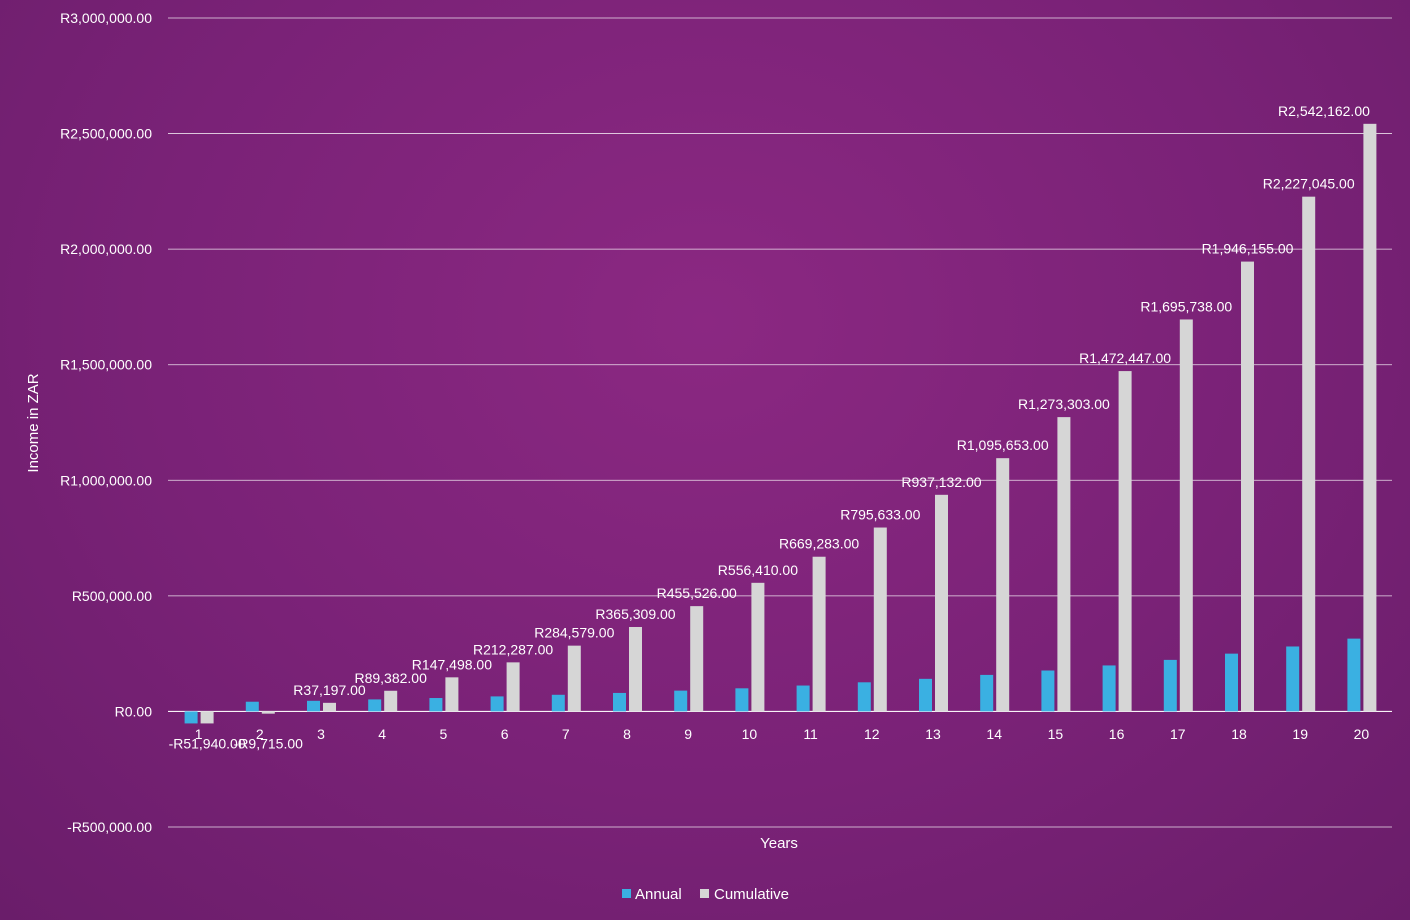 This screenshot has width=1410, height=920. Describe the element at coordinates (750, 734) in the screenshot. I see `x-tick-label: 10` at that location.